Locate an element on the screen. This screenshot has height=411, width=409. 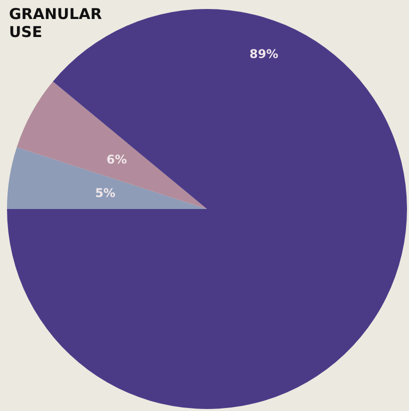
data-label: 89% is located at coordinates (264, 53).